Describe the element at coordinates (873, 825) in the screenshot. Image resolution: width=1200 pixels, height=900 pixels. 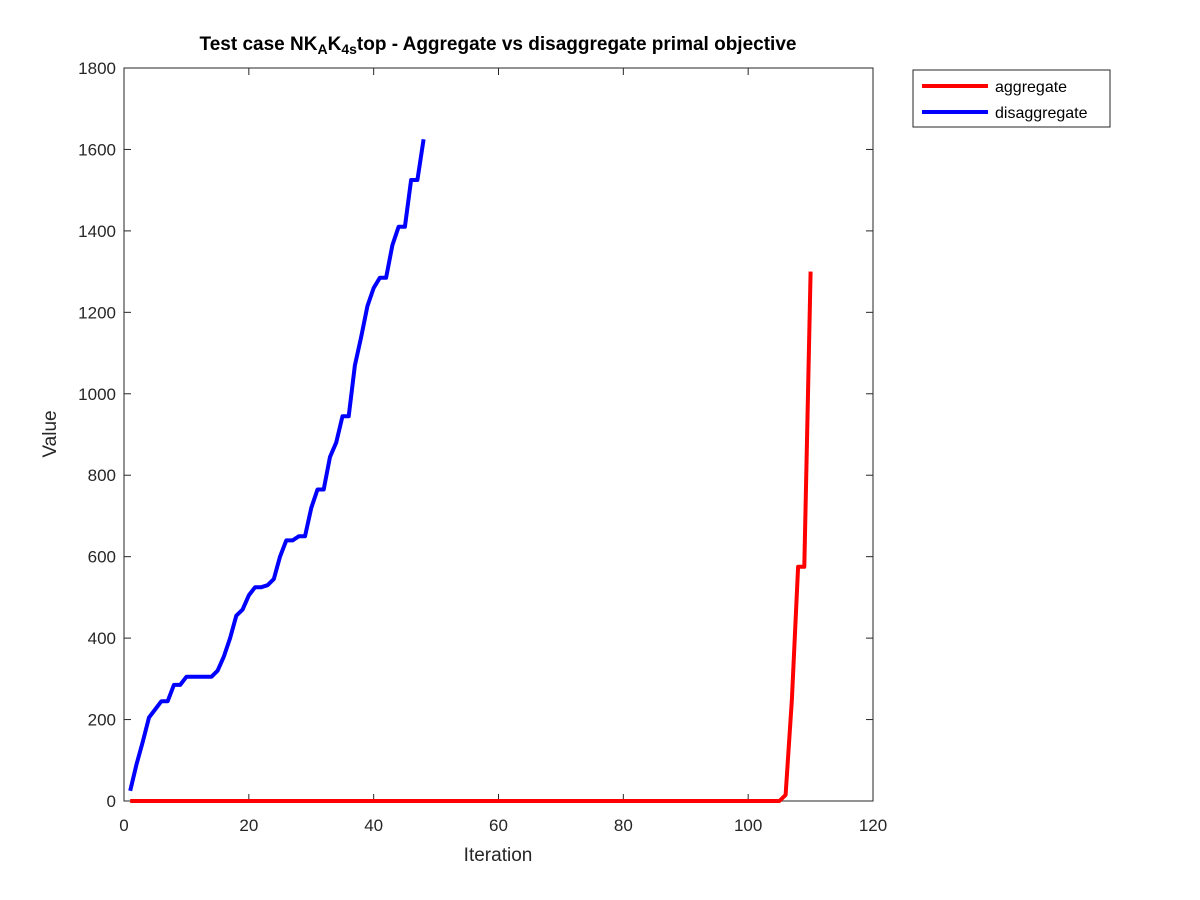
I see `x-tick-label: 120` at that location.